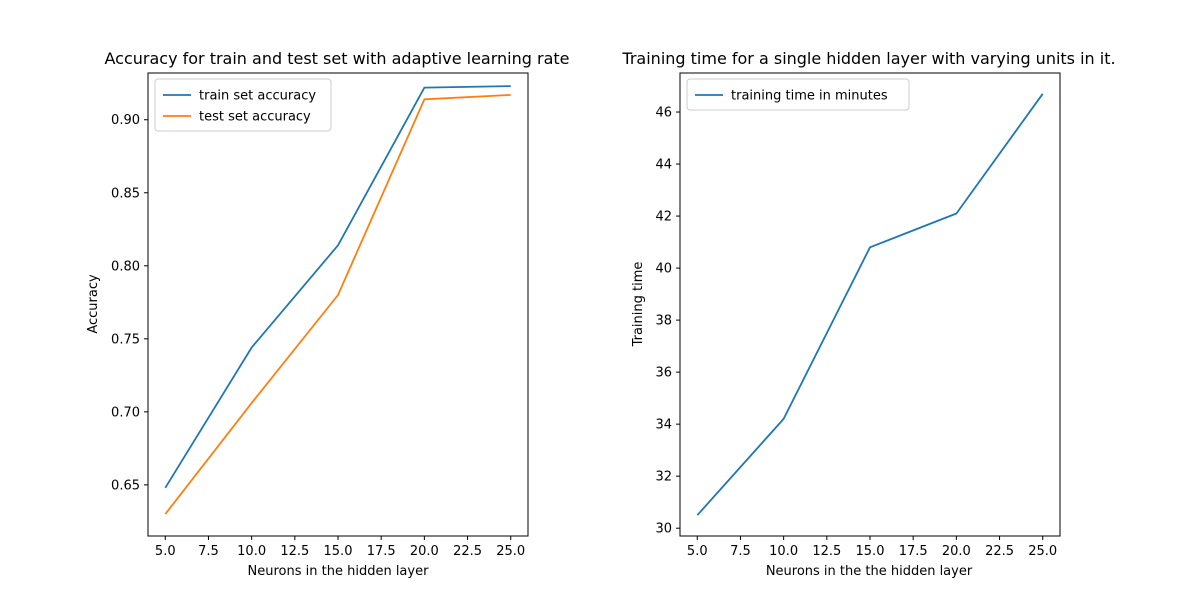 This screenshot has height=601, width=1177. I want to click on x-axis-label: Neurons in the the hidden layer, so click(869, 571).